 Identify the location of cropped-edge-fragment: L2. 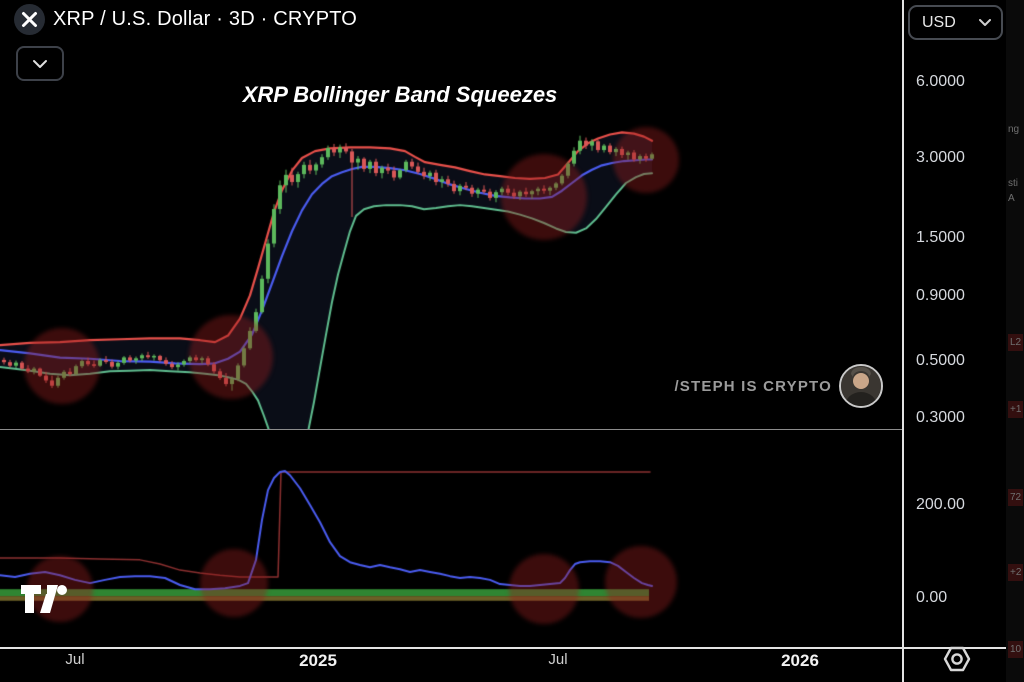
(1016, 342).